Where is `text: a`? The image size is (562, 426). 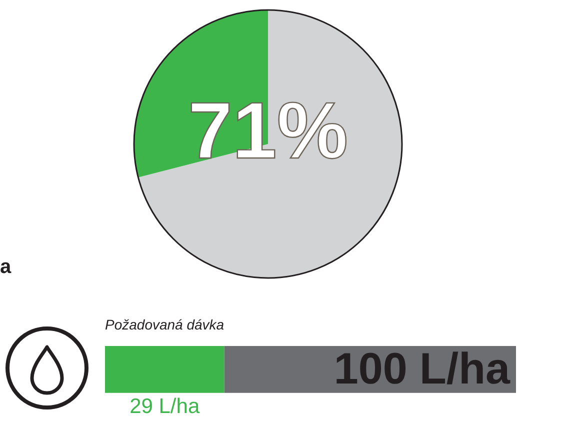 text: a is located at coordinates (6, 267).